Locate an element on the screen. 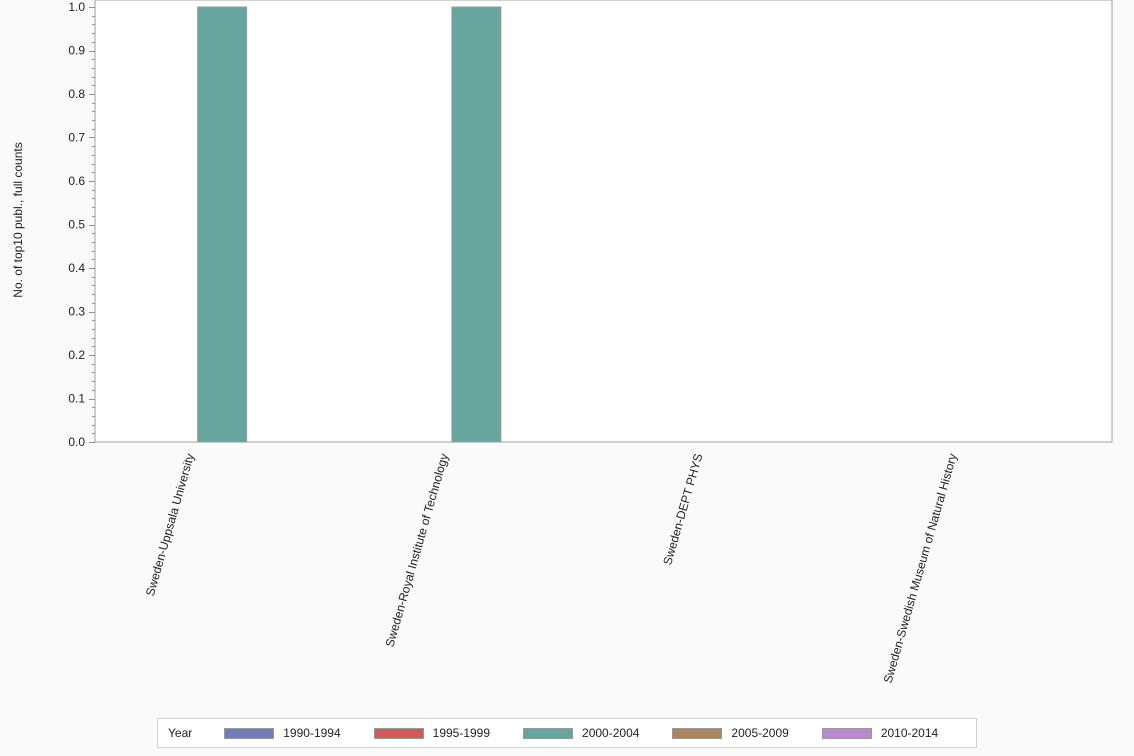  y-tick-label: 0.2 is located at coordinates (76, 355).